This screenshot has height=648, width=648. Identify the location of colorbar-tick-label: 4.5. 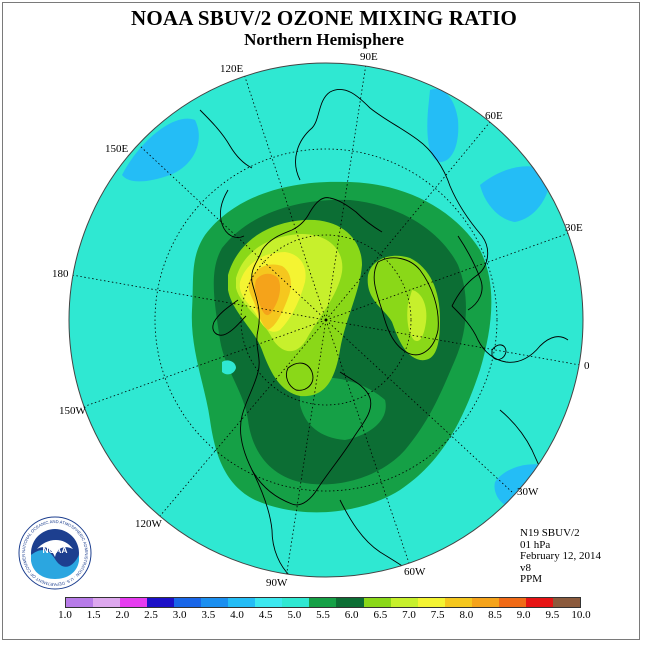
(265, 615).